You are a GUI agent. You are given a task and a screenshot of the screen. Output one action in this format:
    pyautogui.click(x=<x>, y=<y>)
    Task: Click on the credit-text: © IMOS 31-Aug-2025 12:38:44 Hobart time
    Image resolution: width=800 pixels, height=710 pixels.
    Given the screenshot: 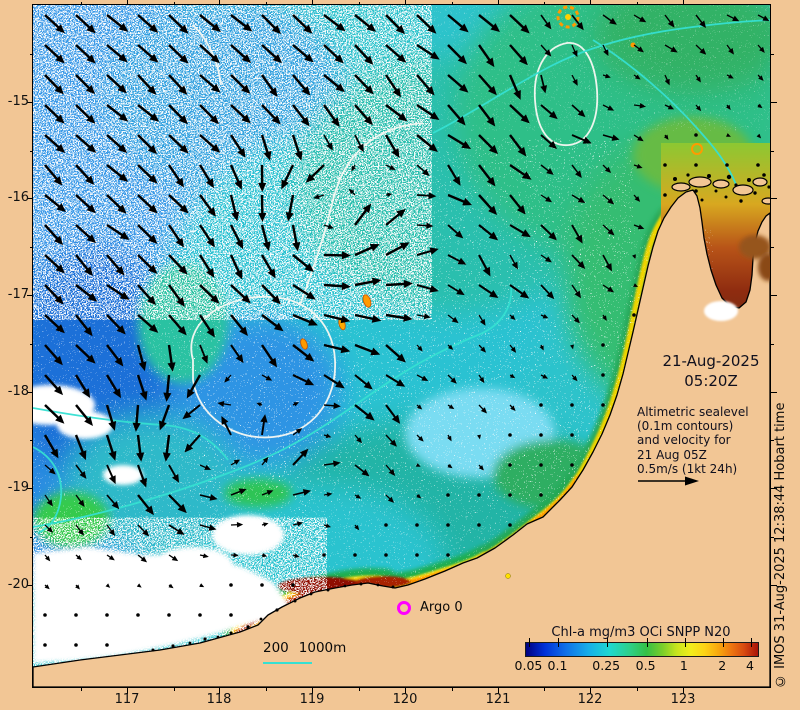 What is the action you would take?
    pyautogui.click(x=780, y=545)
    